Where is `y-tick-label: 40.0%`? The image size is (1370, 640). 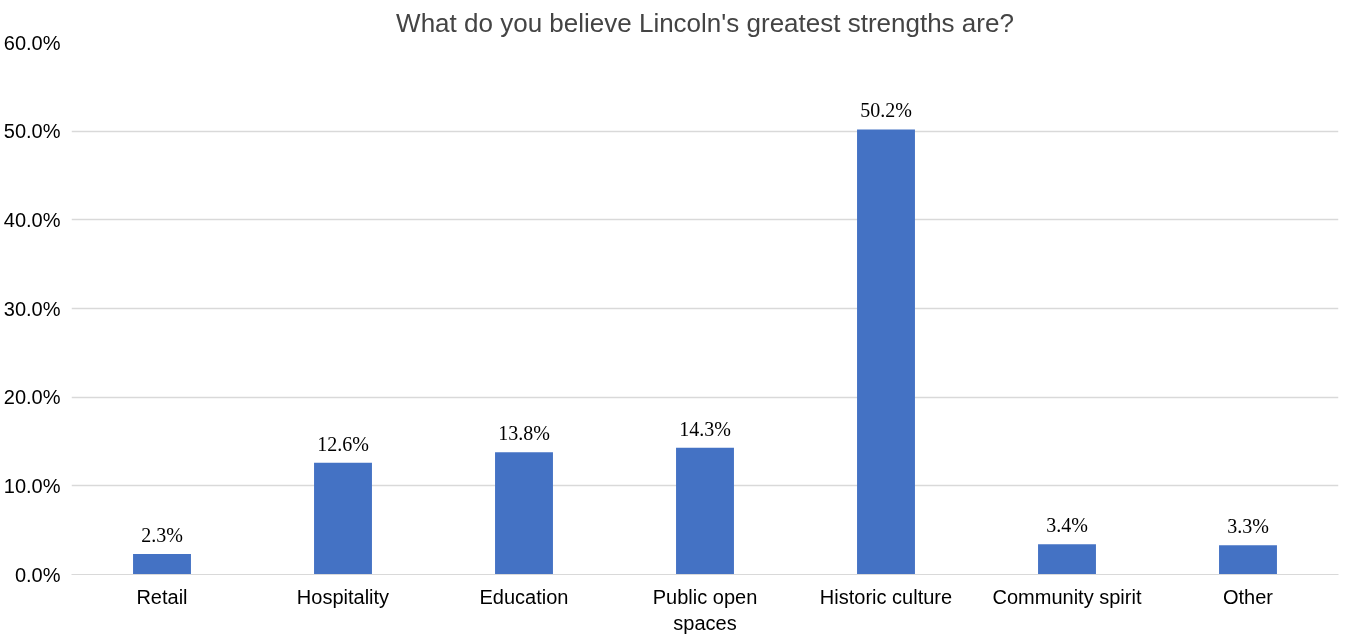
y-tick-label: 40.0% is located at coordinates (32, 219).